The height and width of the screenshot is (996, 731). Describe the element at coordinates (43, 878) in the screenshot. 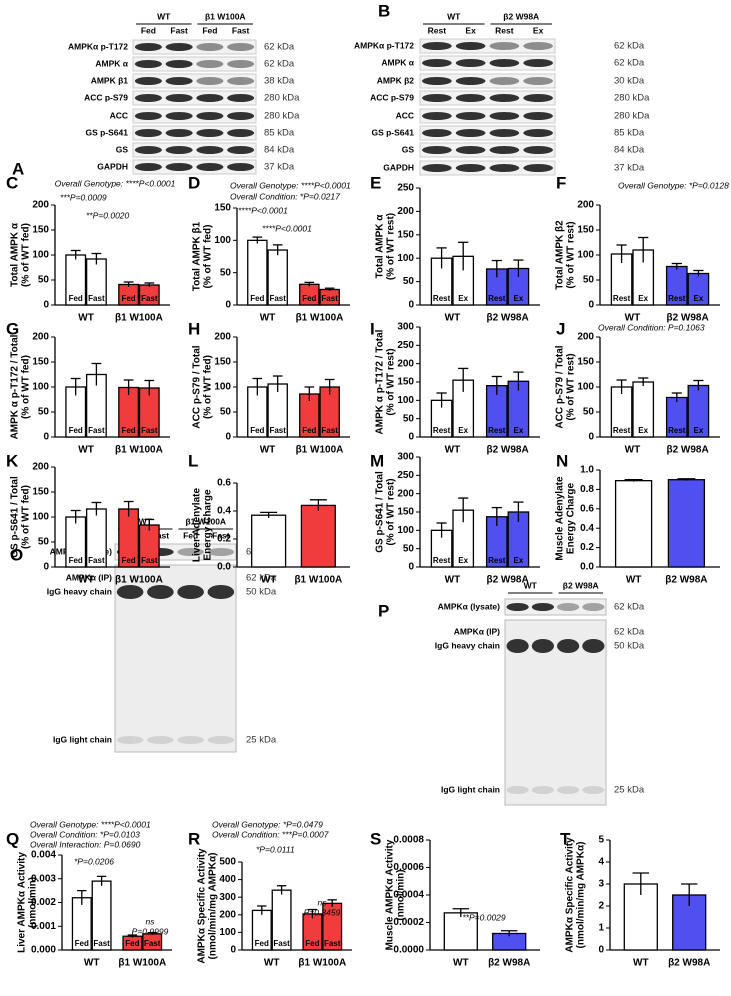

I see `y-tick-label: 0.003` at that location.